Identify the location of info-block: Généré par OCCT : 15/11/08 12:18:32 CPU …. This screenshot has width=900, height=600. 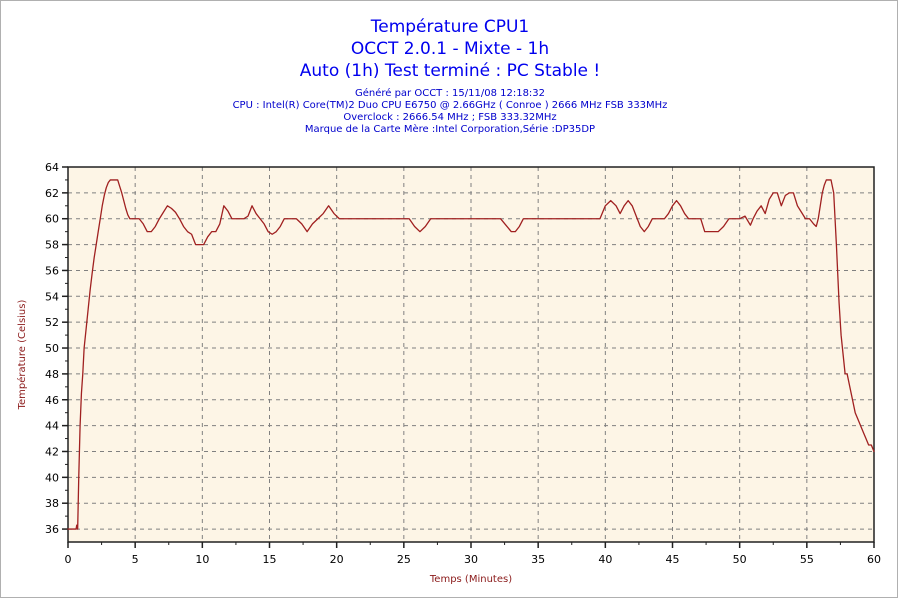
(450, 112).